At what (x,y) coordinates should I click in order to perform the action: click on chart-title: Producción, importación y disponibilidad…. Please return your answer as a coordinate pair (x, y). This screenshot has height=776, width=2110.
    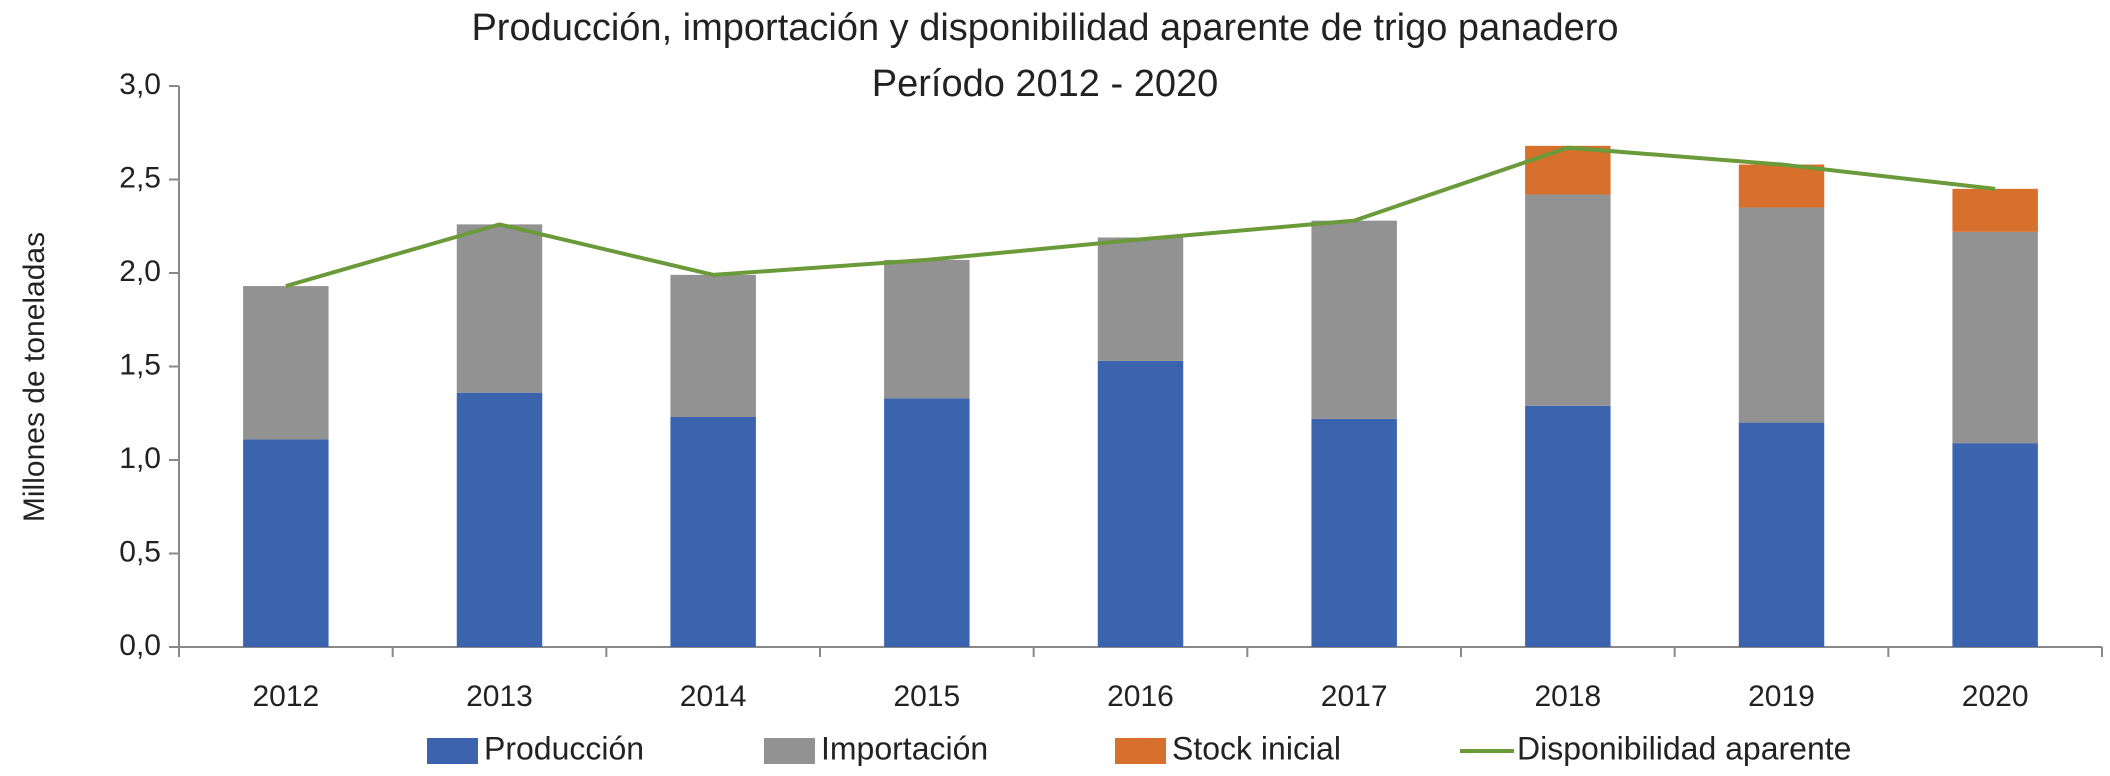
    Looking at the image, I should click on (1044, 28).